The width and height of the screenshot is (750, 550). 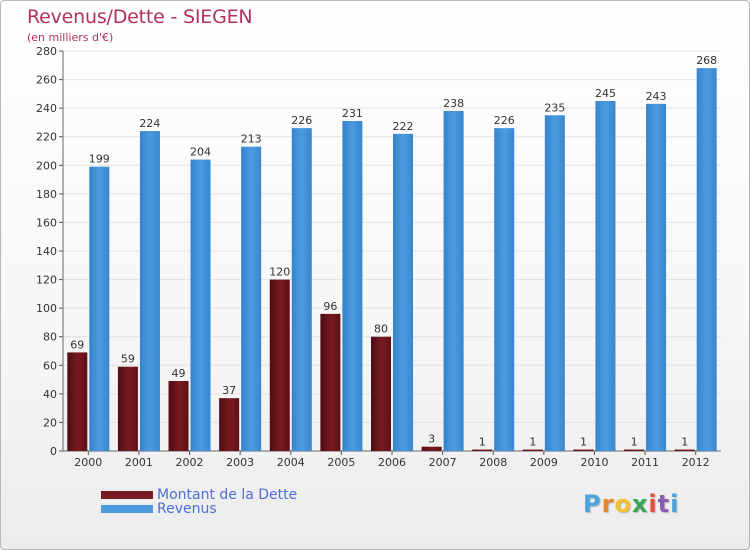 What do you see at coordinates (608, 504) in the screenshot?
I see `logo-letter: r` at bounding box center [608, 504].